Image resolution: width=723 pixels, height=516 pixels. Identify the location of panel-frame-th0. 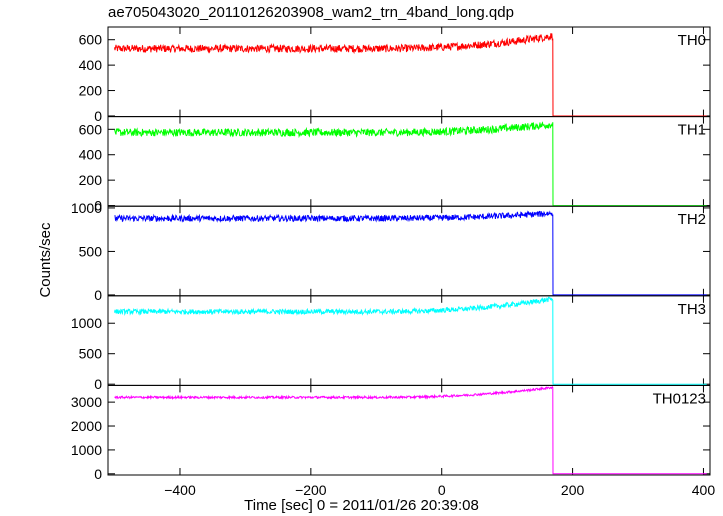
(409, 72).